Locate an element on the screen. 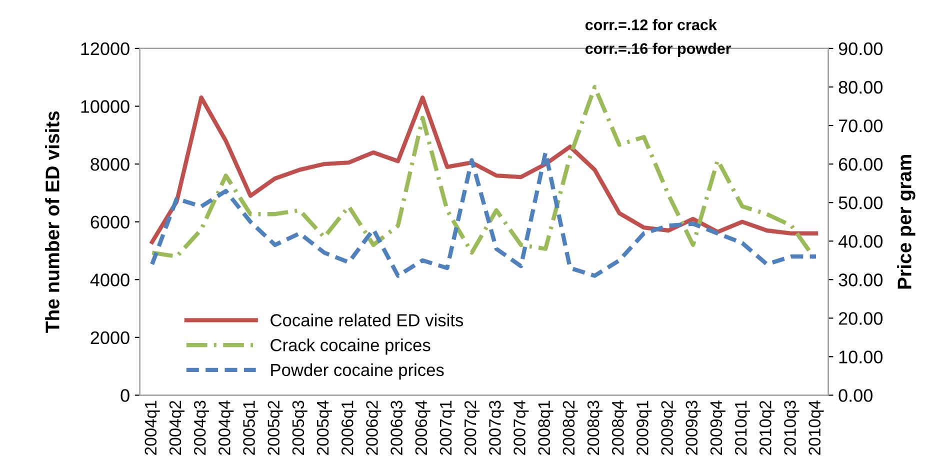 The height and width of the screenshot is (475, 951). x-tick-label: 2006q3 is located at coordinates (398, 427).